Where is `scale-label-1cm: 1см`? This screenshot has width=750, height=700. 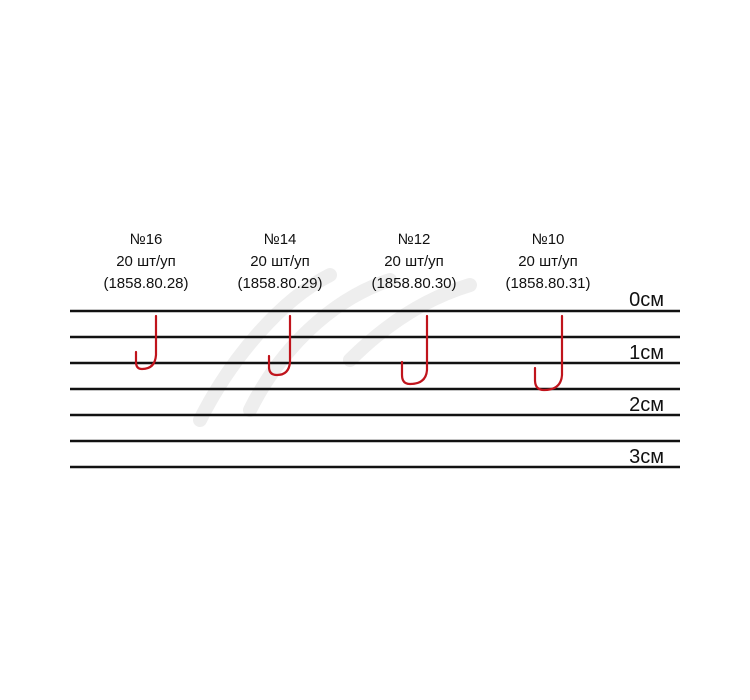
scale-label-1cm: 1см is located at coordinates (646, 353).